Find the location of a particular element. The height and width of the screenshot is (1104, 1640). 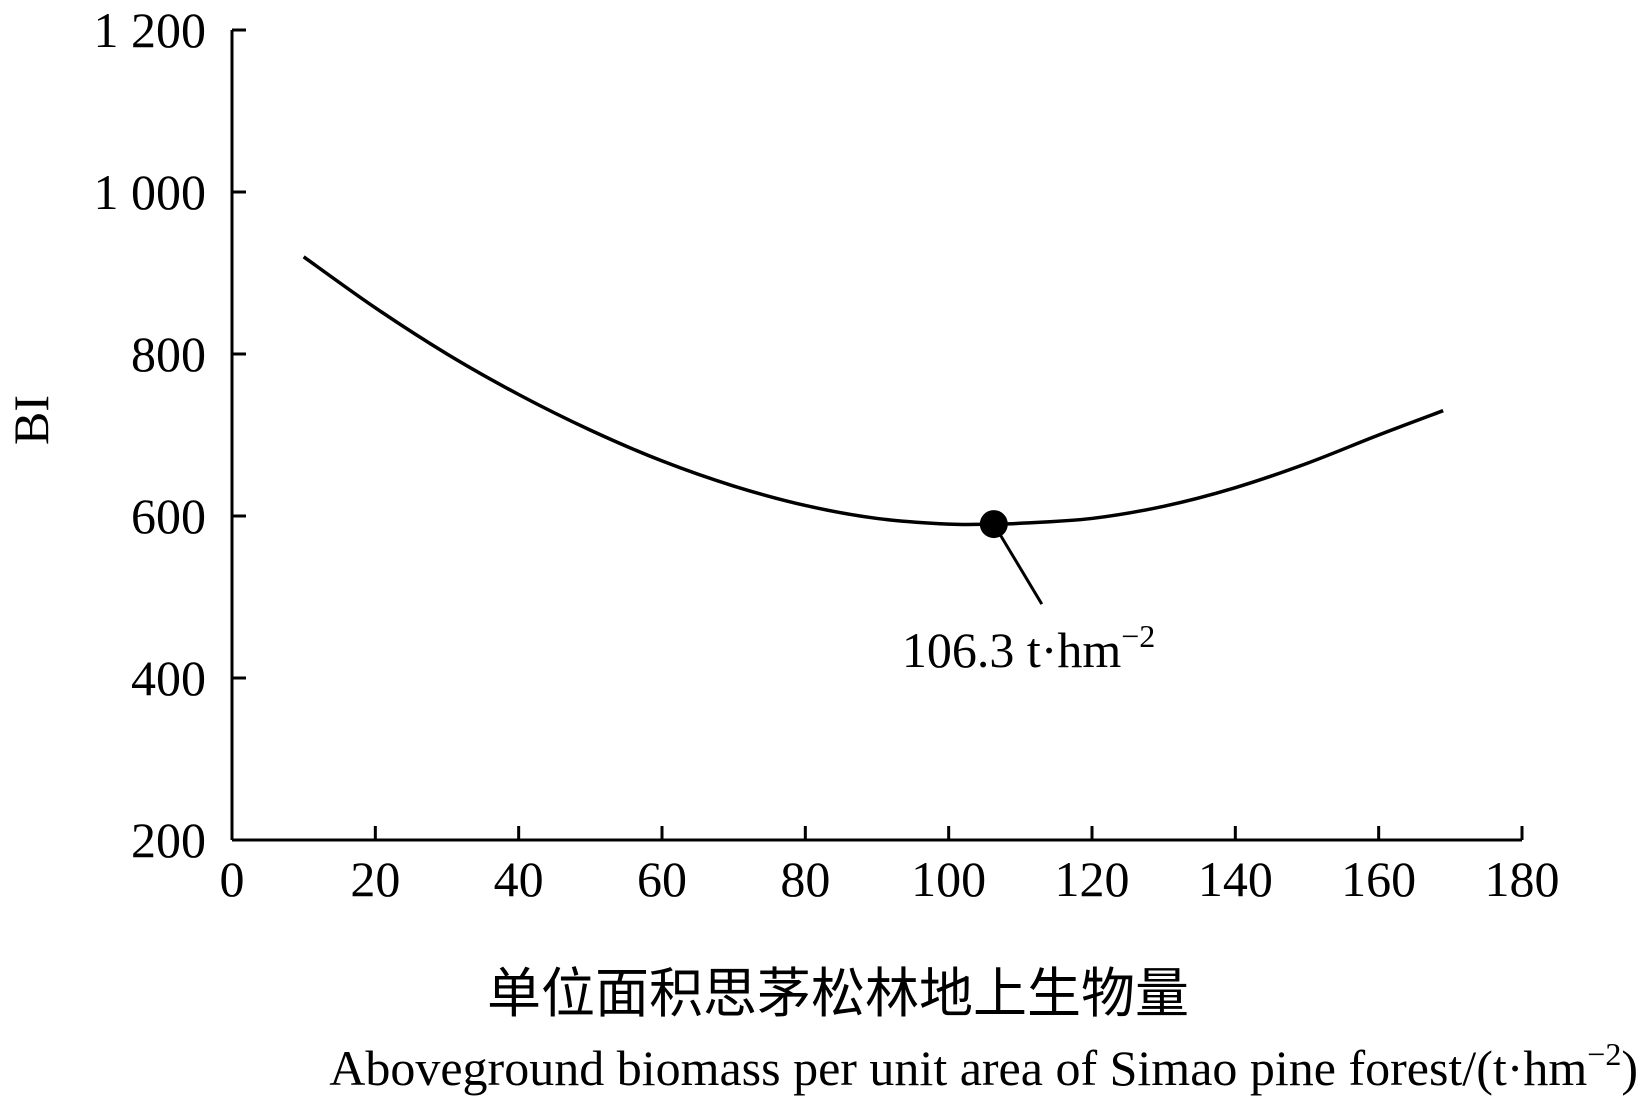

y-tick-label: 800 is located at coordinates (168, 354).